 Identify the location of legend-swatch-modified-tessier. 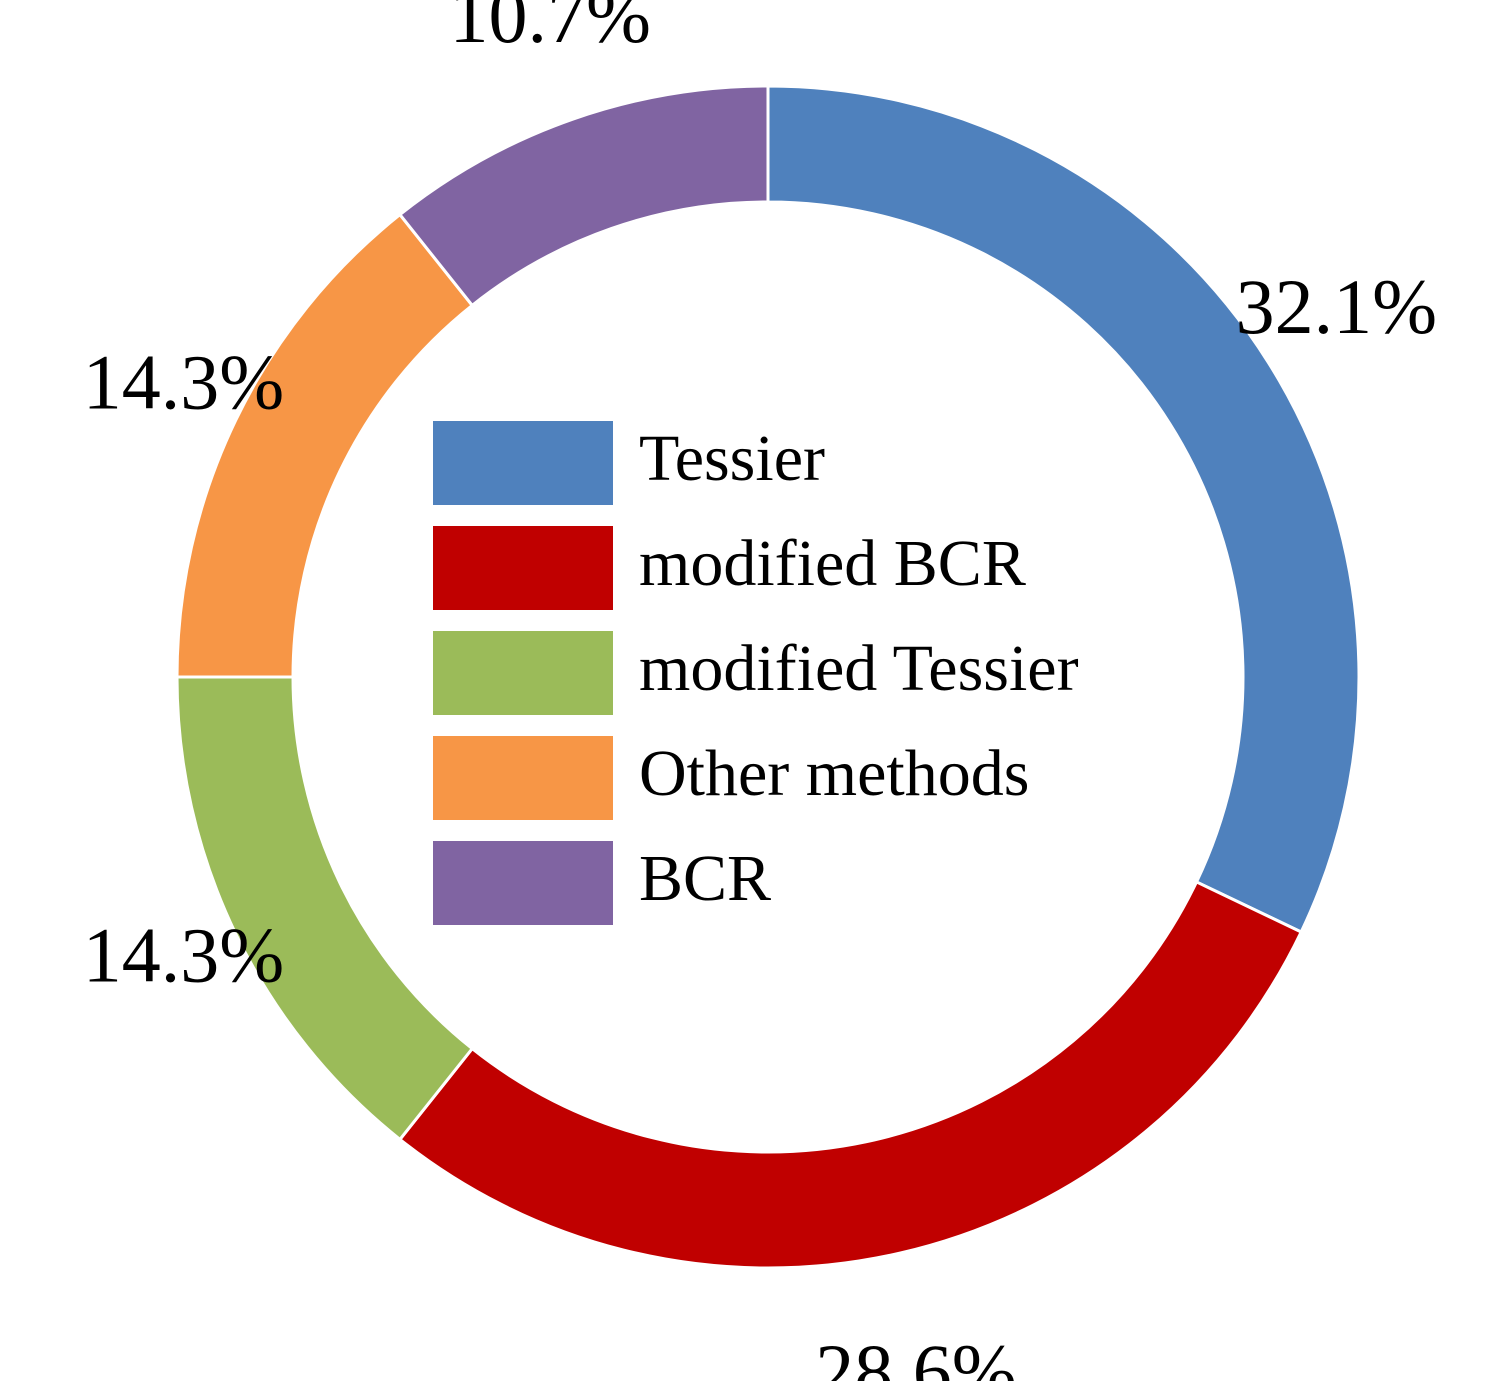
(523, 673).